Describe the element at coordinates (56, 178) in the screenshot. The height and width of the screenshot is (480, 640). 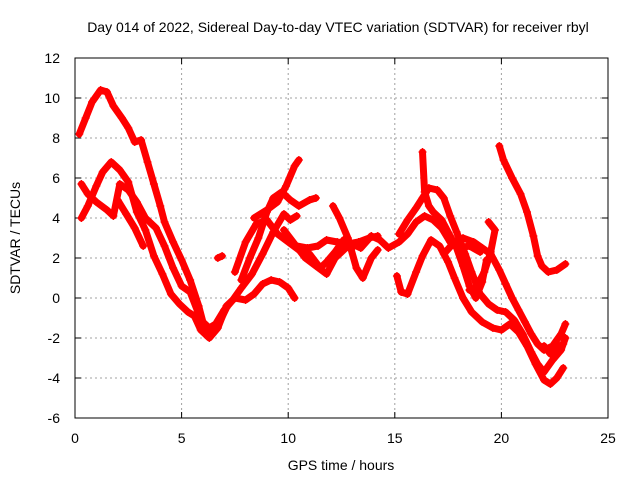
I see `y-tick-label: 6` at that location.